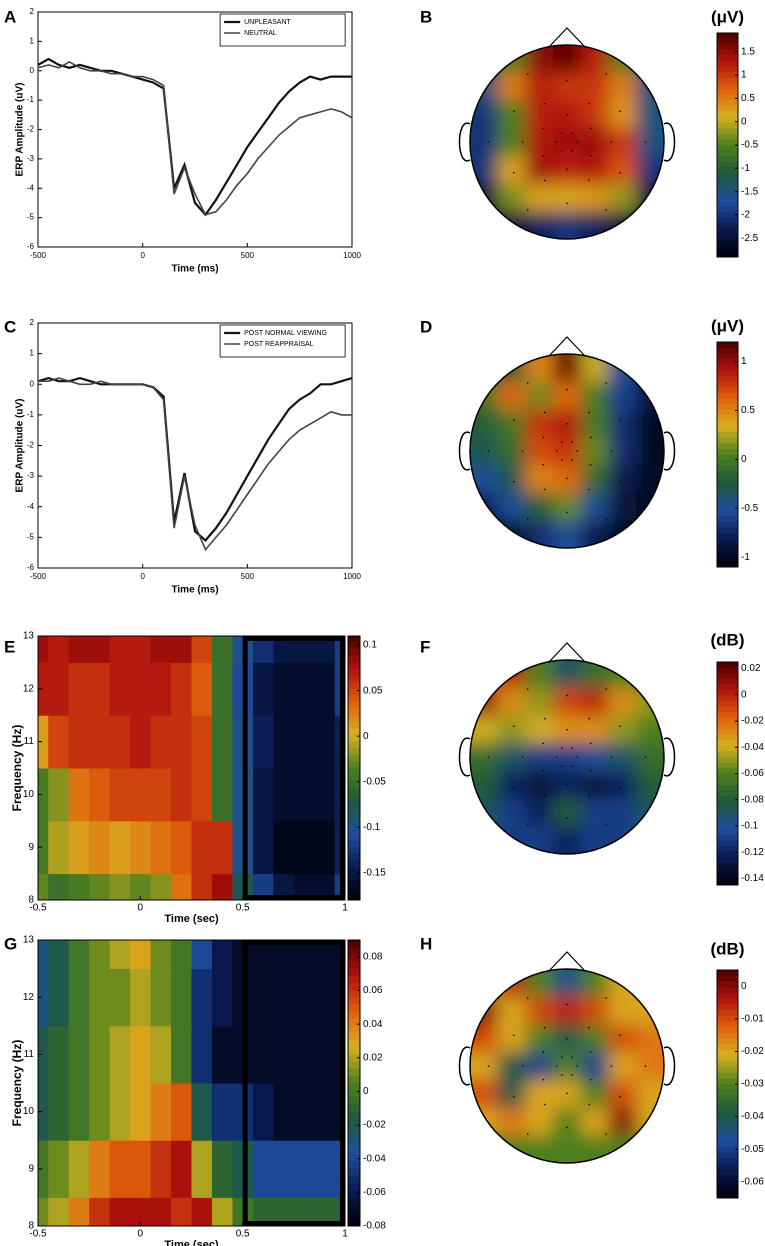 The image size is (765, 1246). What do you see at coordinates (737, 145) in the screenshot?
I see `colorbar: 1.5 1 0.5 0 -0.5 -1 -1.5 -2 -2.5` at bounding box center [737, 145].